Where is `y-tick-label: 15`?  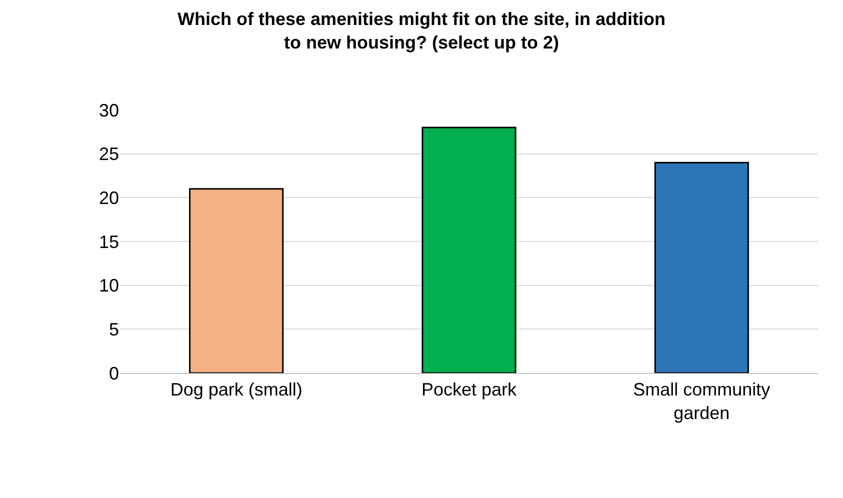 y-tick-label: 15 is located at coordinates (108, 242).